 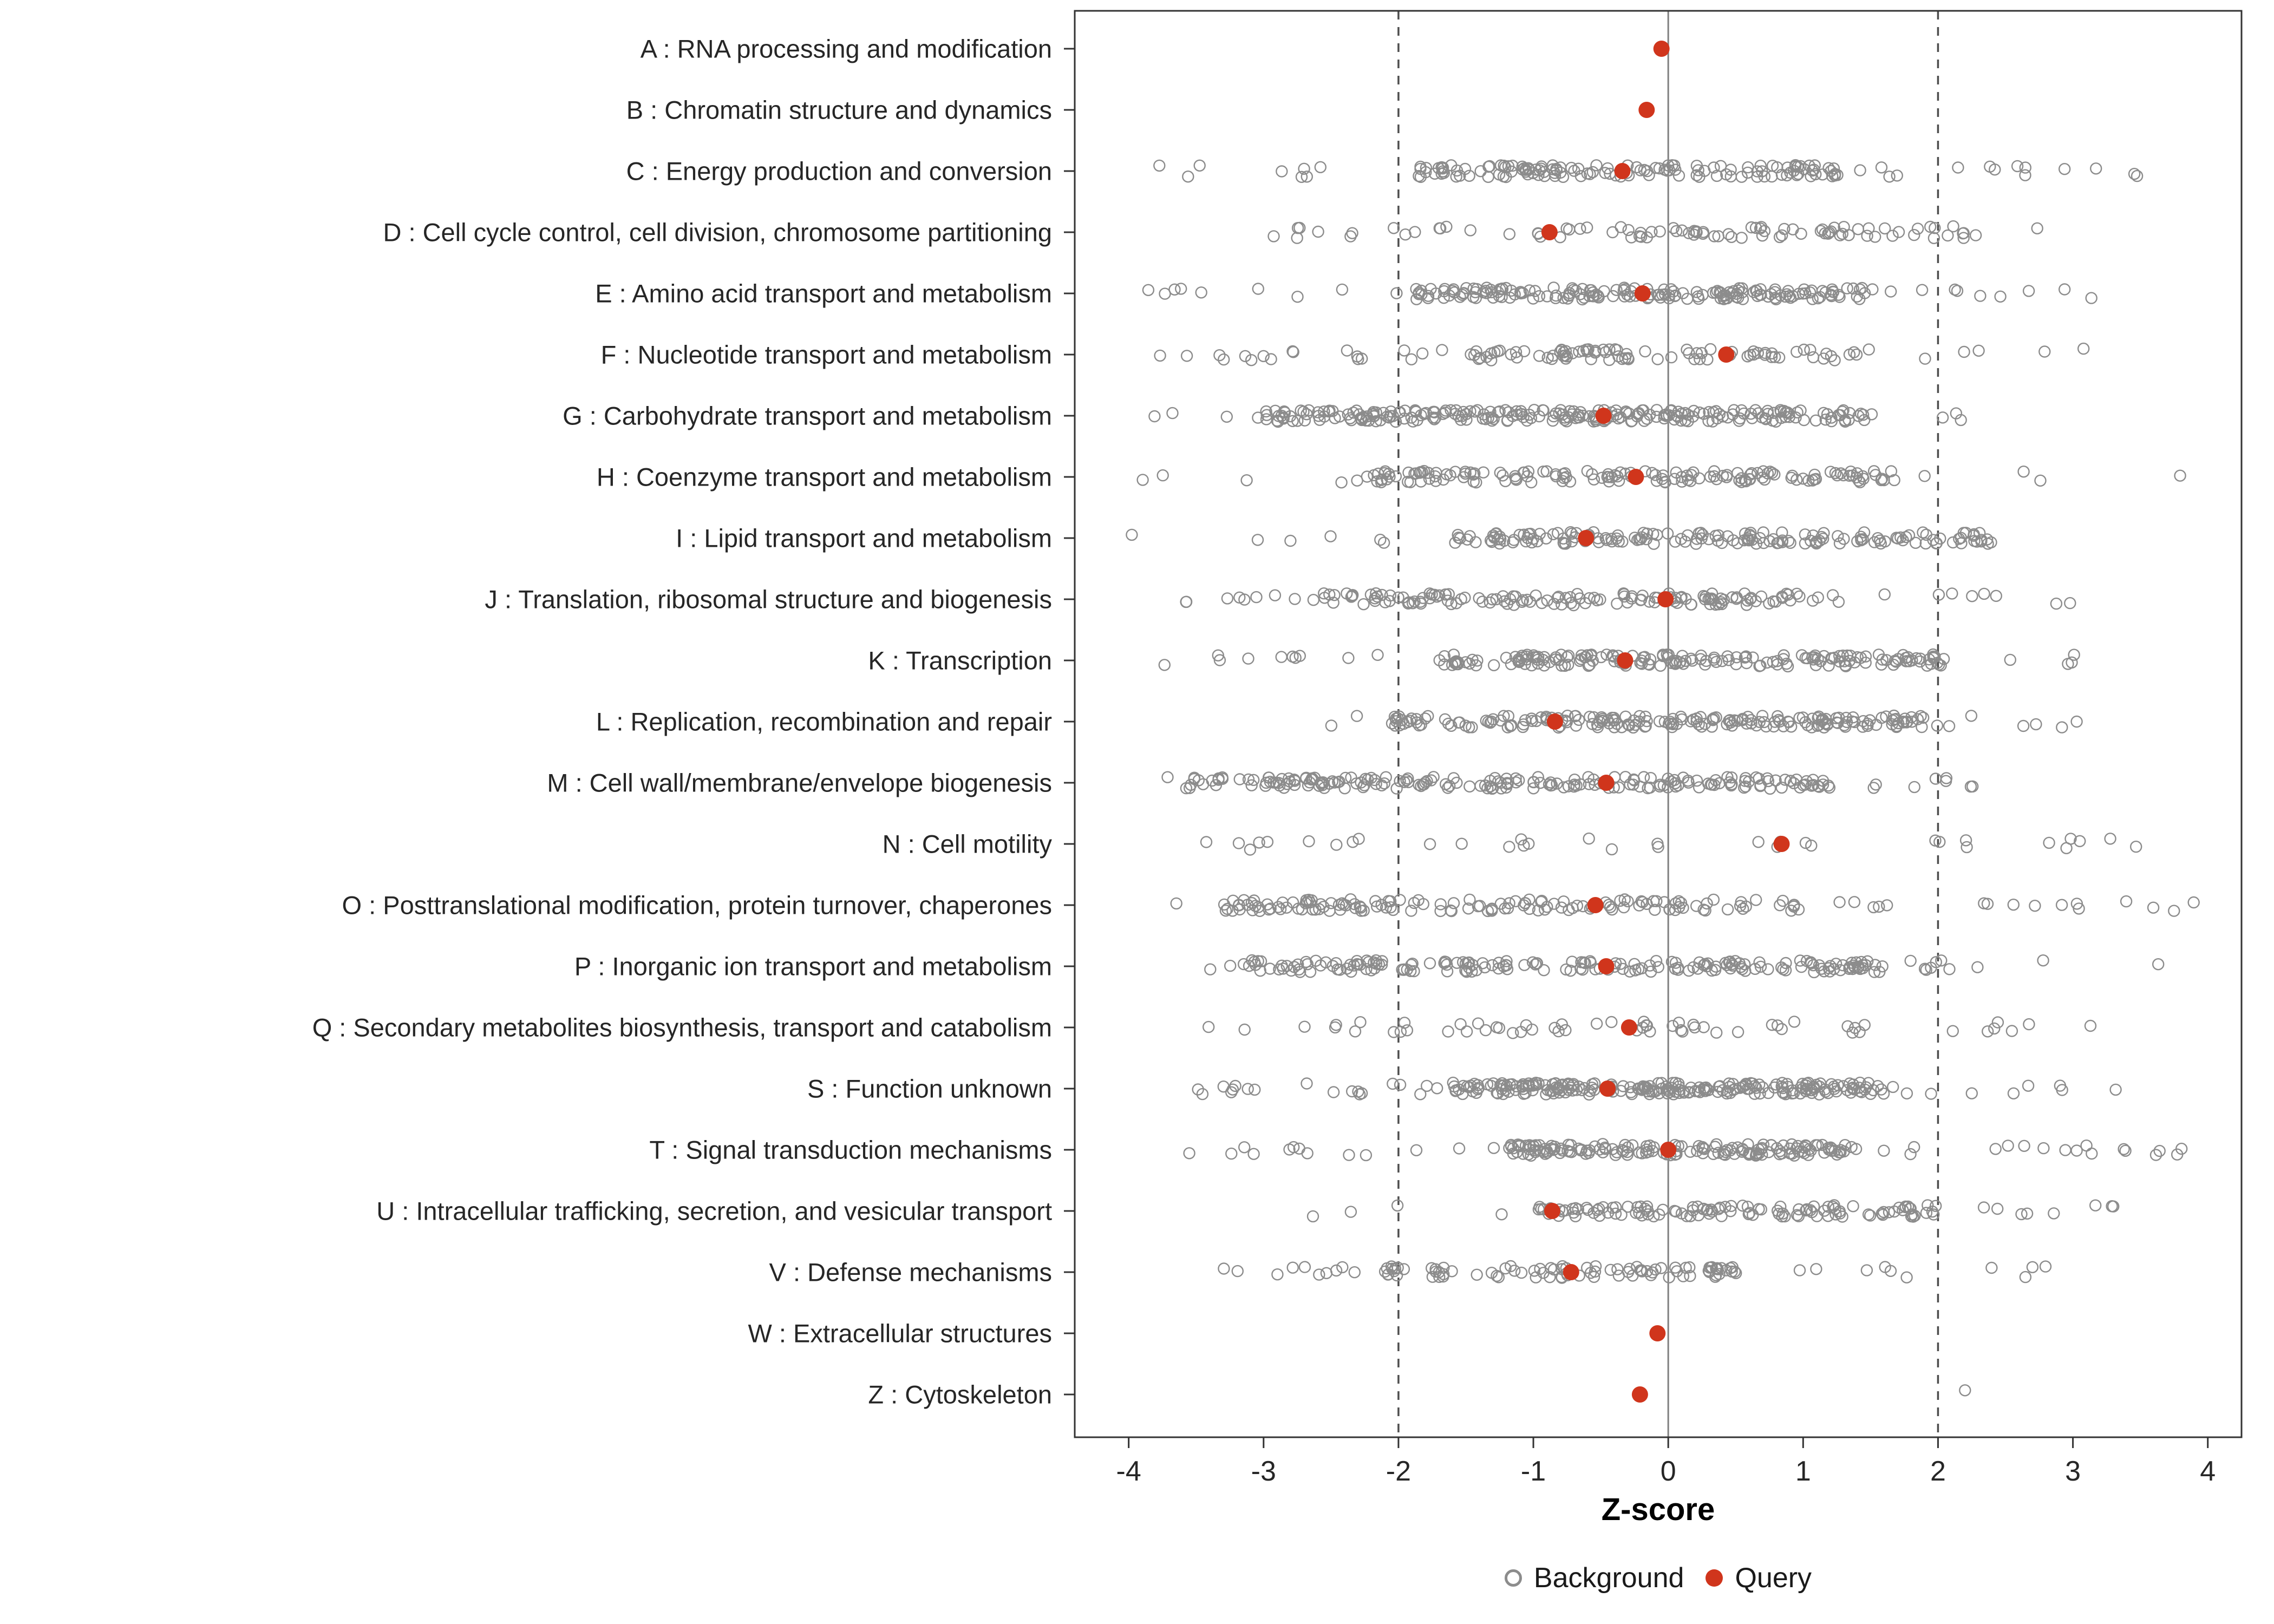 What do you see at coordinates (1513, 1578) in the screenshot?
I see `open-circle-icon` at bounding box center [1513, 1578].